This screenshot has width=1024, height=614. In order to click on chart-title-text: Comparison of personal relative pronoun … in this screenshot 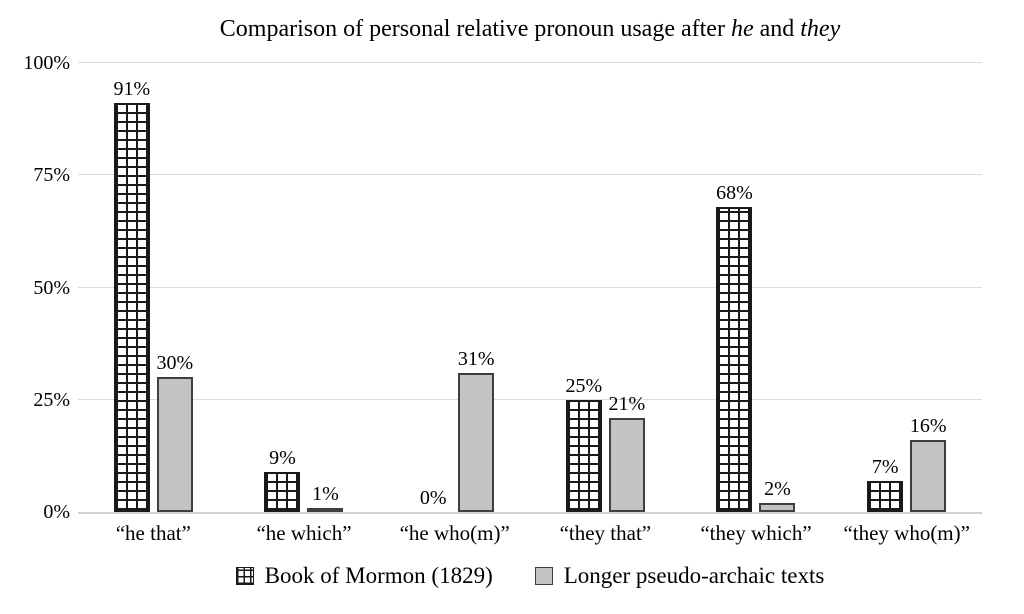, I will do `click(475, 29)`.